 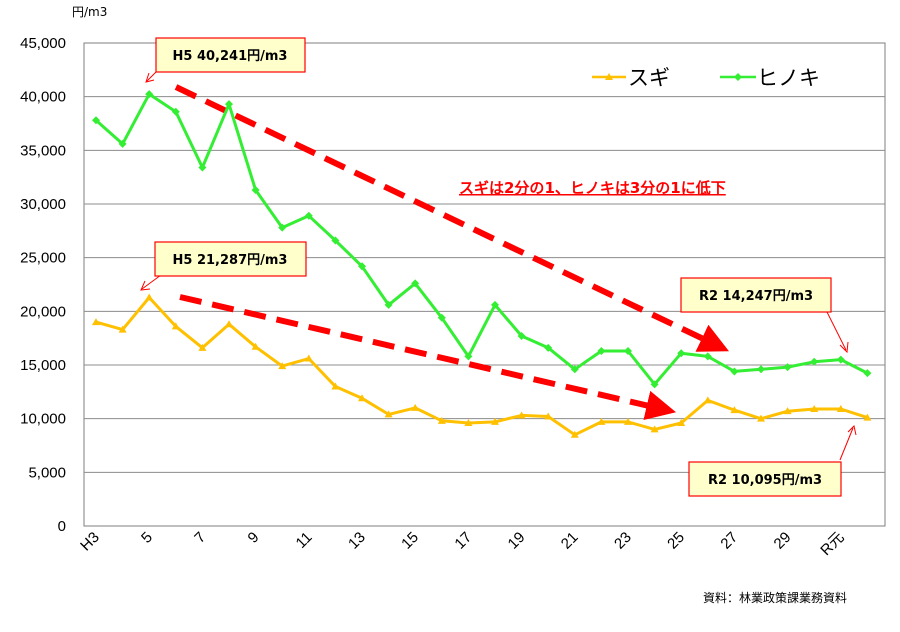 I want to click on callout-hinoki-r2: R2 14,247円/m3, so click(x=764, y=315).